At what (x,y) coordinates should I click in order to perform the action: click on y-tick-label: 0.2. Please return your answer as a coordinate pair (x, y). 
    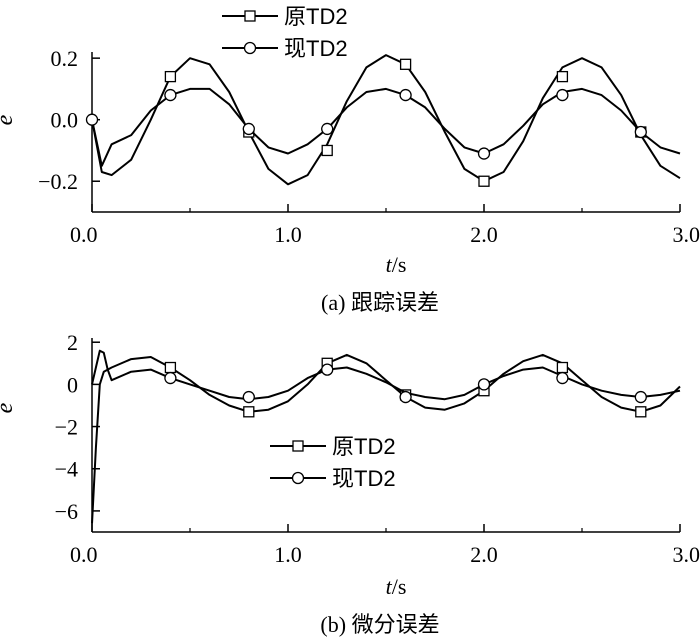
    Looking at the image, I should click on (65, 58).